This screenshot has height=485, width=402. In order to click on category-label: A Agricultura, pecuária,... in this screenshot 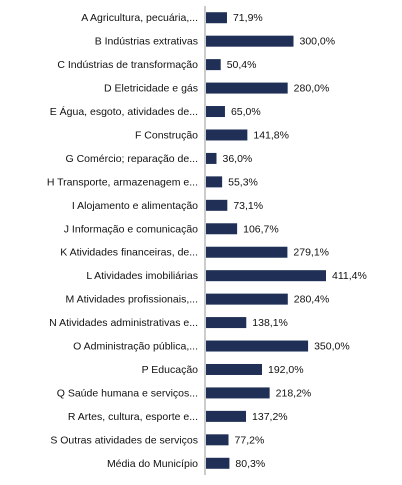, I will do `click(139, 18)`.